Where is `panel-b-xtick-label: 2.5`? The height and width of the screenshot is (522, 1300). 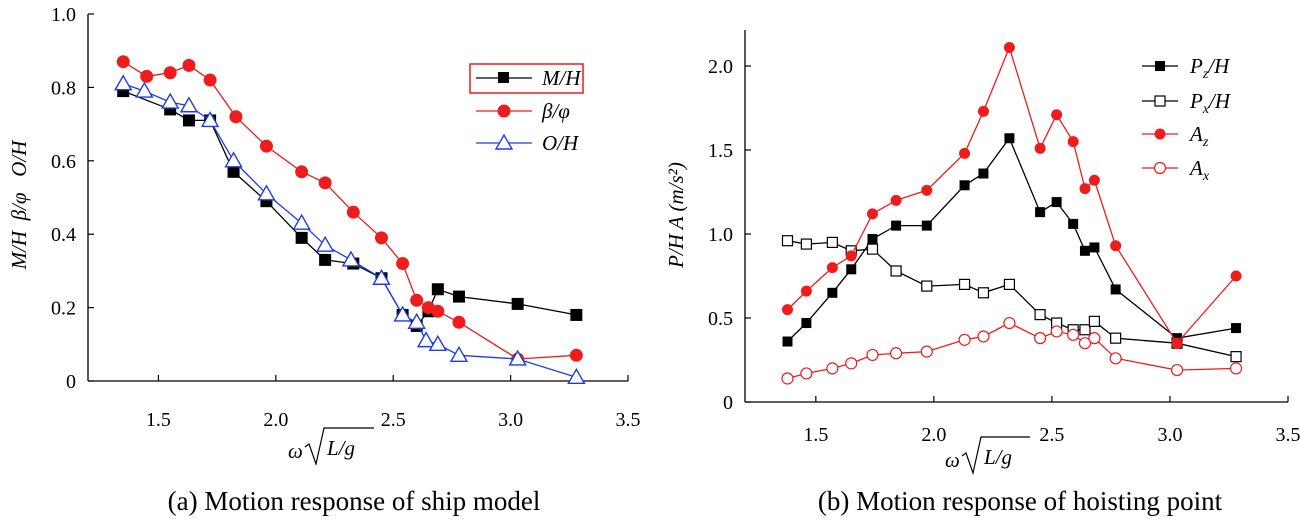 panel-b-xtick-label: 2.5 is located at coordinates (1051, 435).